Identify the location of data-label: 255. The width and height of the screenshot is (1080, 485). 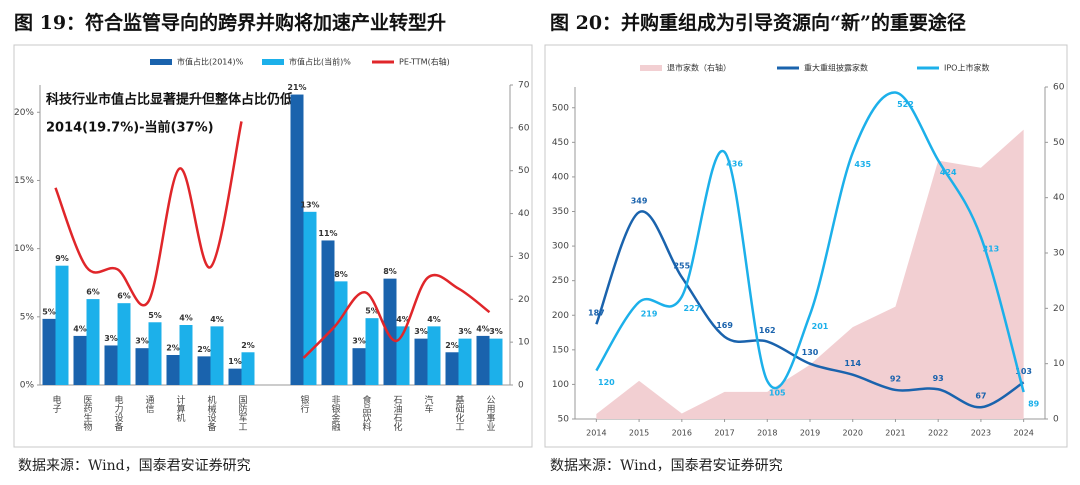
(681, 266).